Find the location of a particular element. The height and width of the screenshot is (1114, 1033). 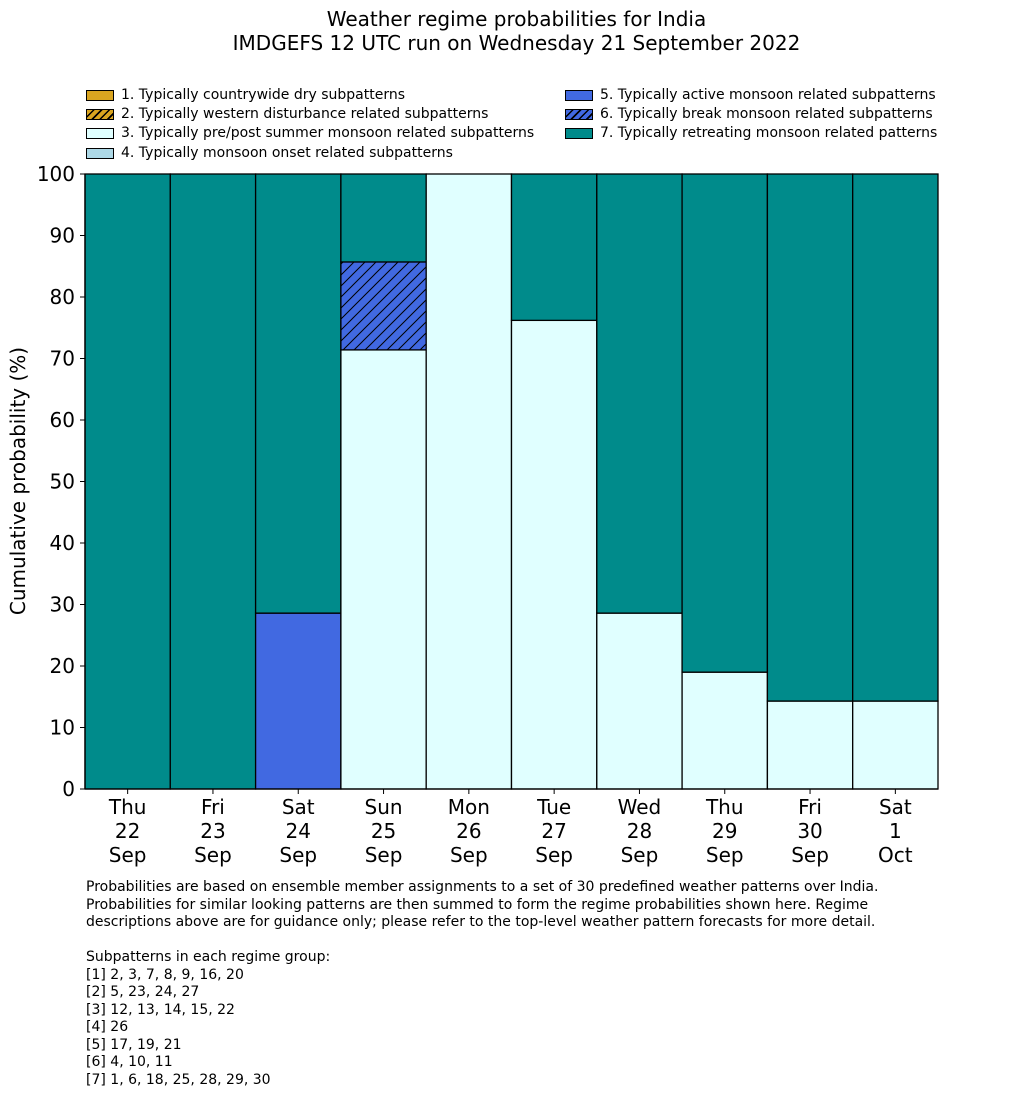

y-tick-label: 50 is located at coordinates (62, 482).